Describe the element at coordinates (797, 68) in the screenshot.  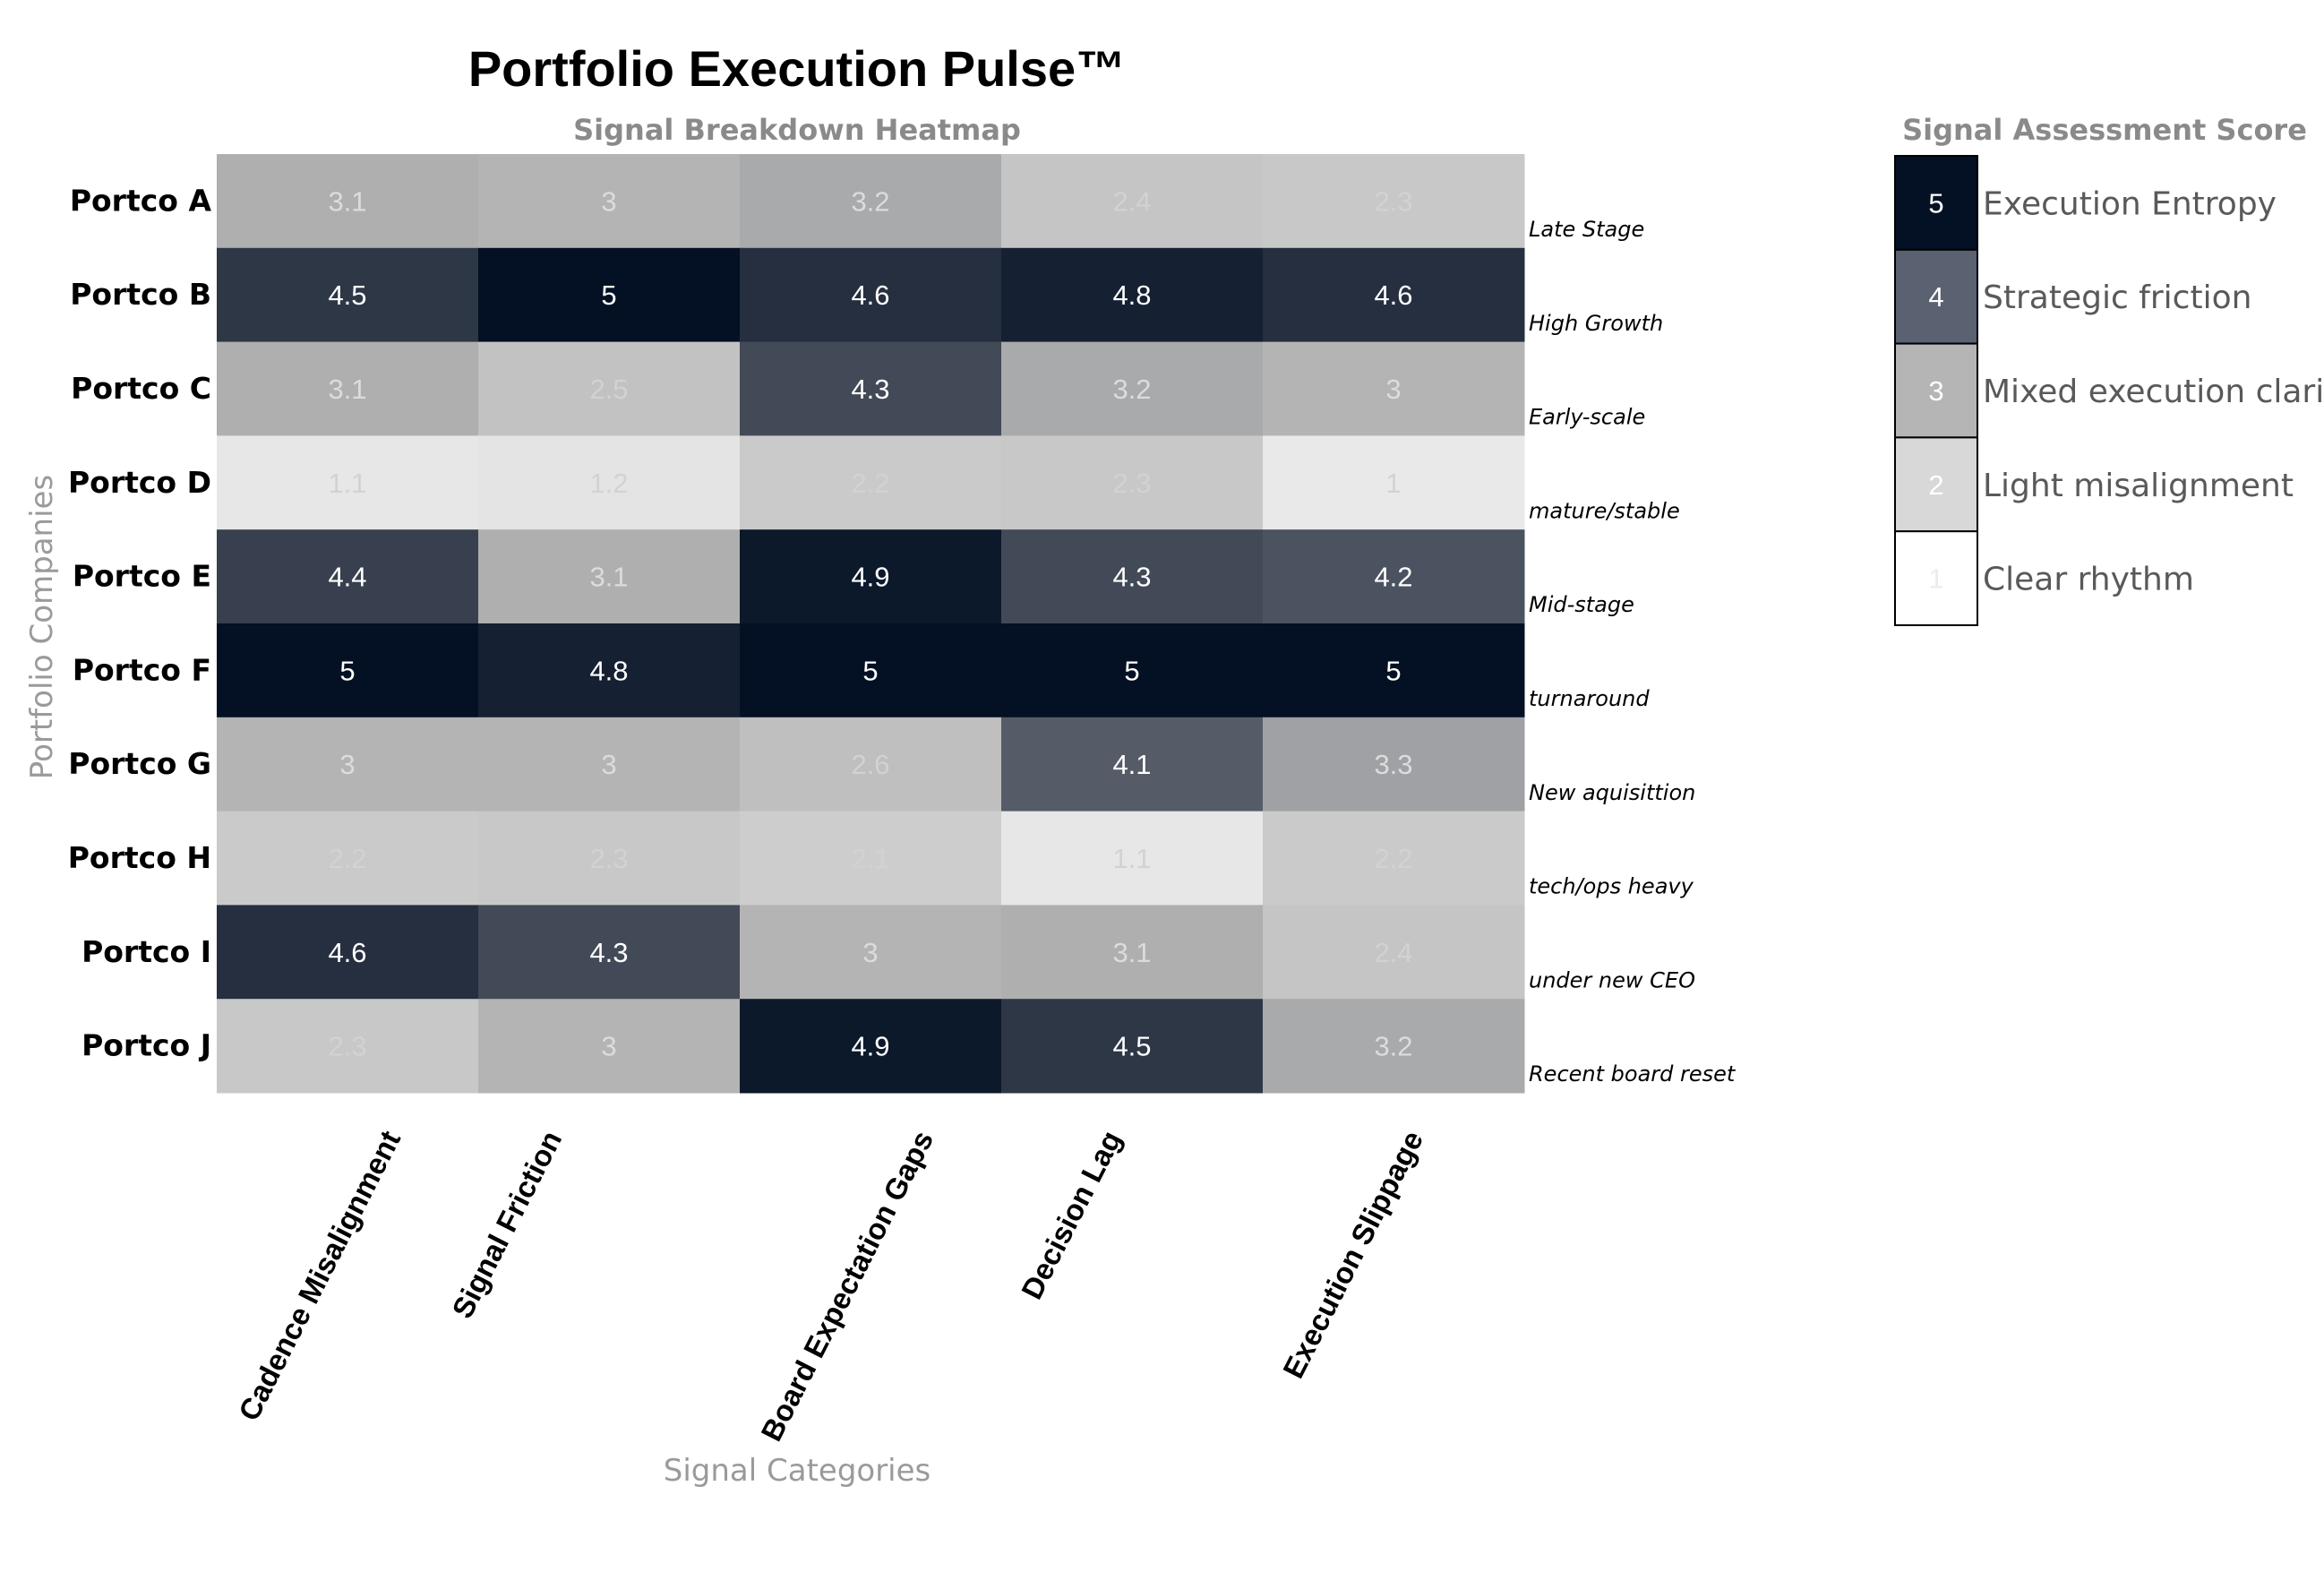
I see `chart-title: Portfolio Execution Pulse™` at that location.